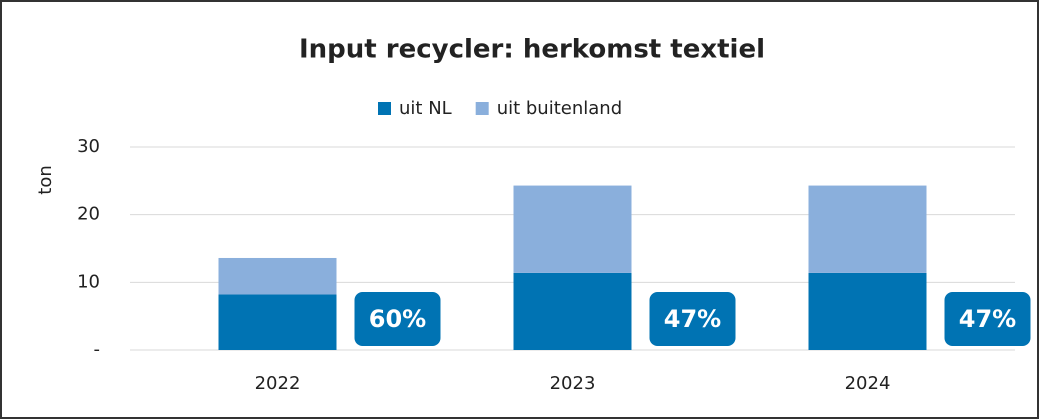  Describe the element at coordinates (45, 179) in the screenshot. I see `y-axis-label: ton` at that location.